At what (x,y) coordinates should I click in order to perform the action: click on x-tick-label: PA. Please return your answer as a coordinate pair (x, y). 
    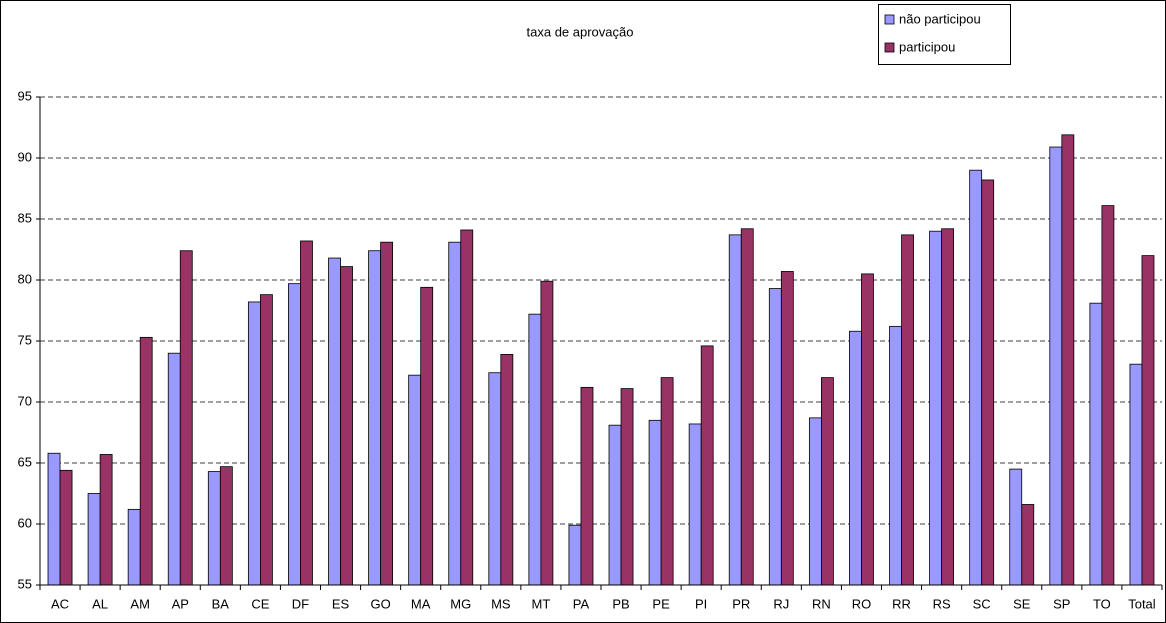
    Looking at the image, I should click on (581, 603).